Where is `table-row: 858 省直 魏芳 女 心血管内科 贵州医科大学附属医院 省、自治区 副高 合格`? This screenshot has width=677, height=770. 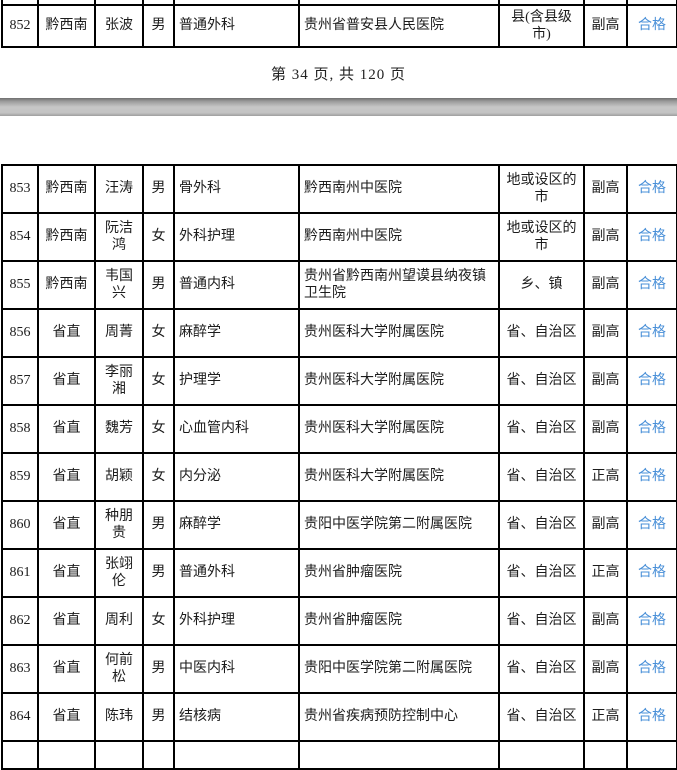
table-row: 858 省直 魏芳 女 心血管内科 贵州医科大学附属医院 省、自治区 副高 合格 is located at coordinates (339, 429).